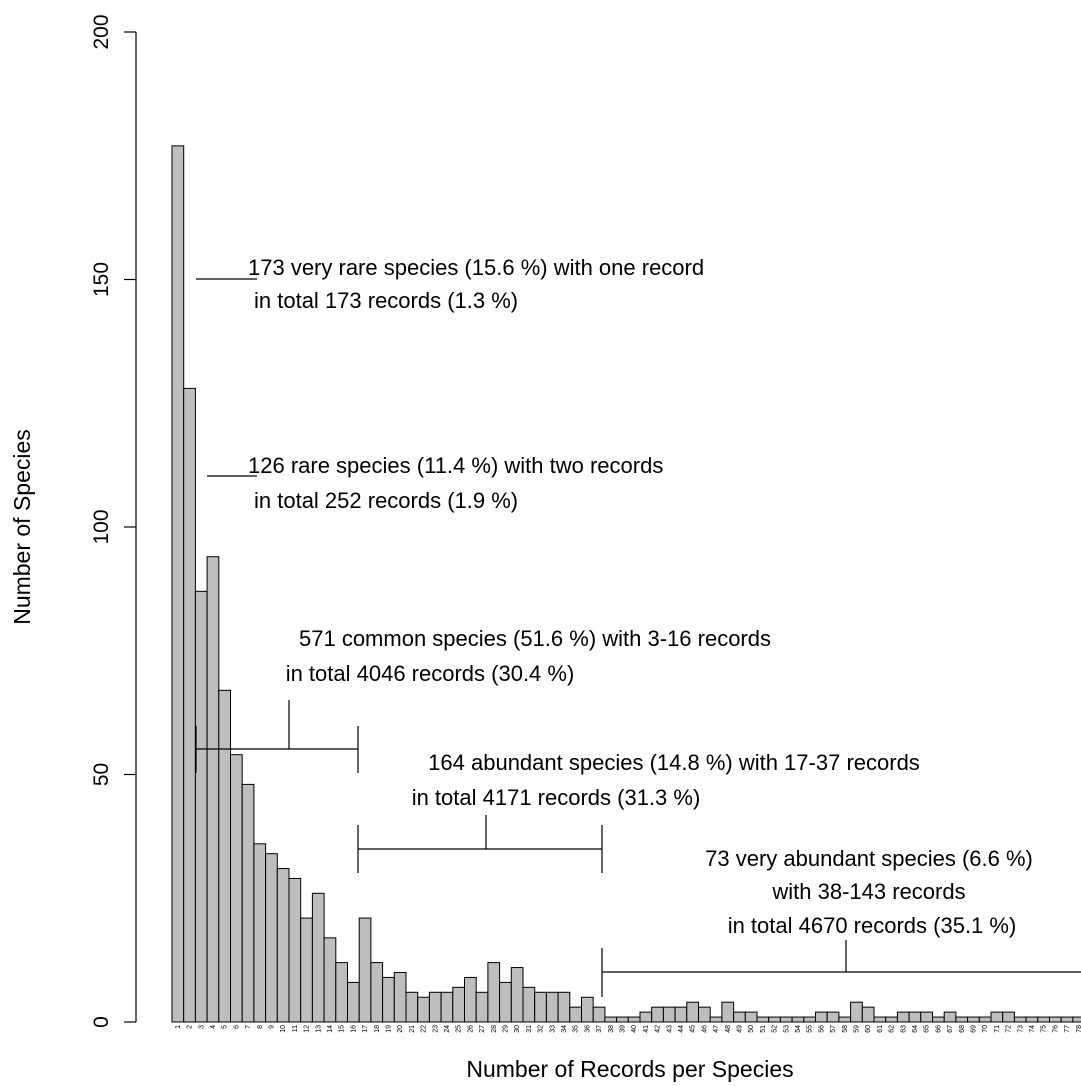 Image resolution: width=1081 pixels, height=1086 pixels. I want to click on x-tick-label: 6, so click(236, 1027).